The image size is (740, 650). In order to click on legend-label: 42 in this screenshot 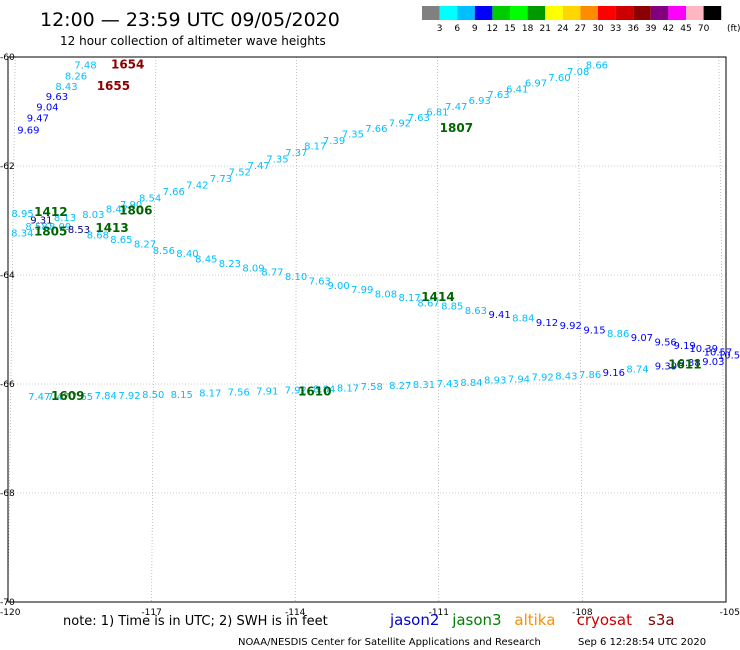, I will do `click(668, 29)`.